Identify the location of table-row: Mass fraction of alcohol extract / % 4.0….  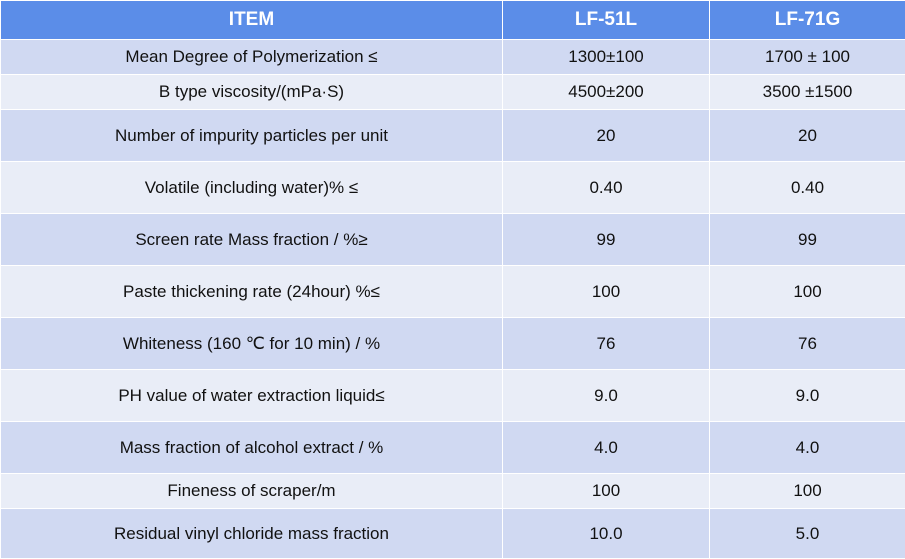
(453, 448).